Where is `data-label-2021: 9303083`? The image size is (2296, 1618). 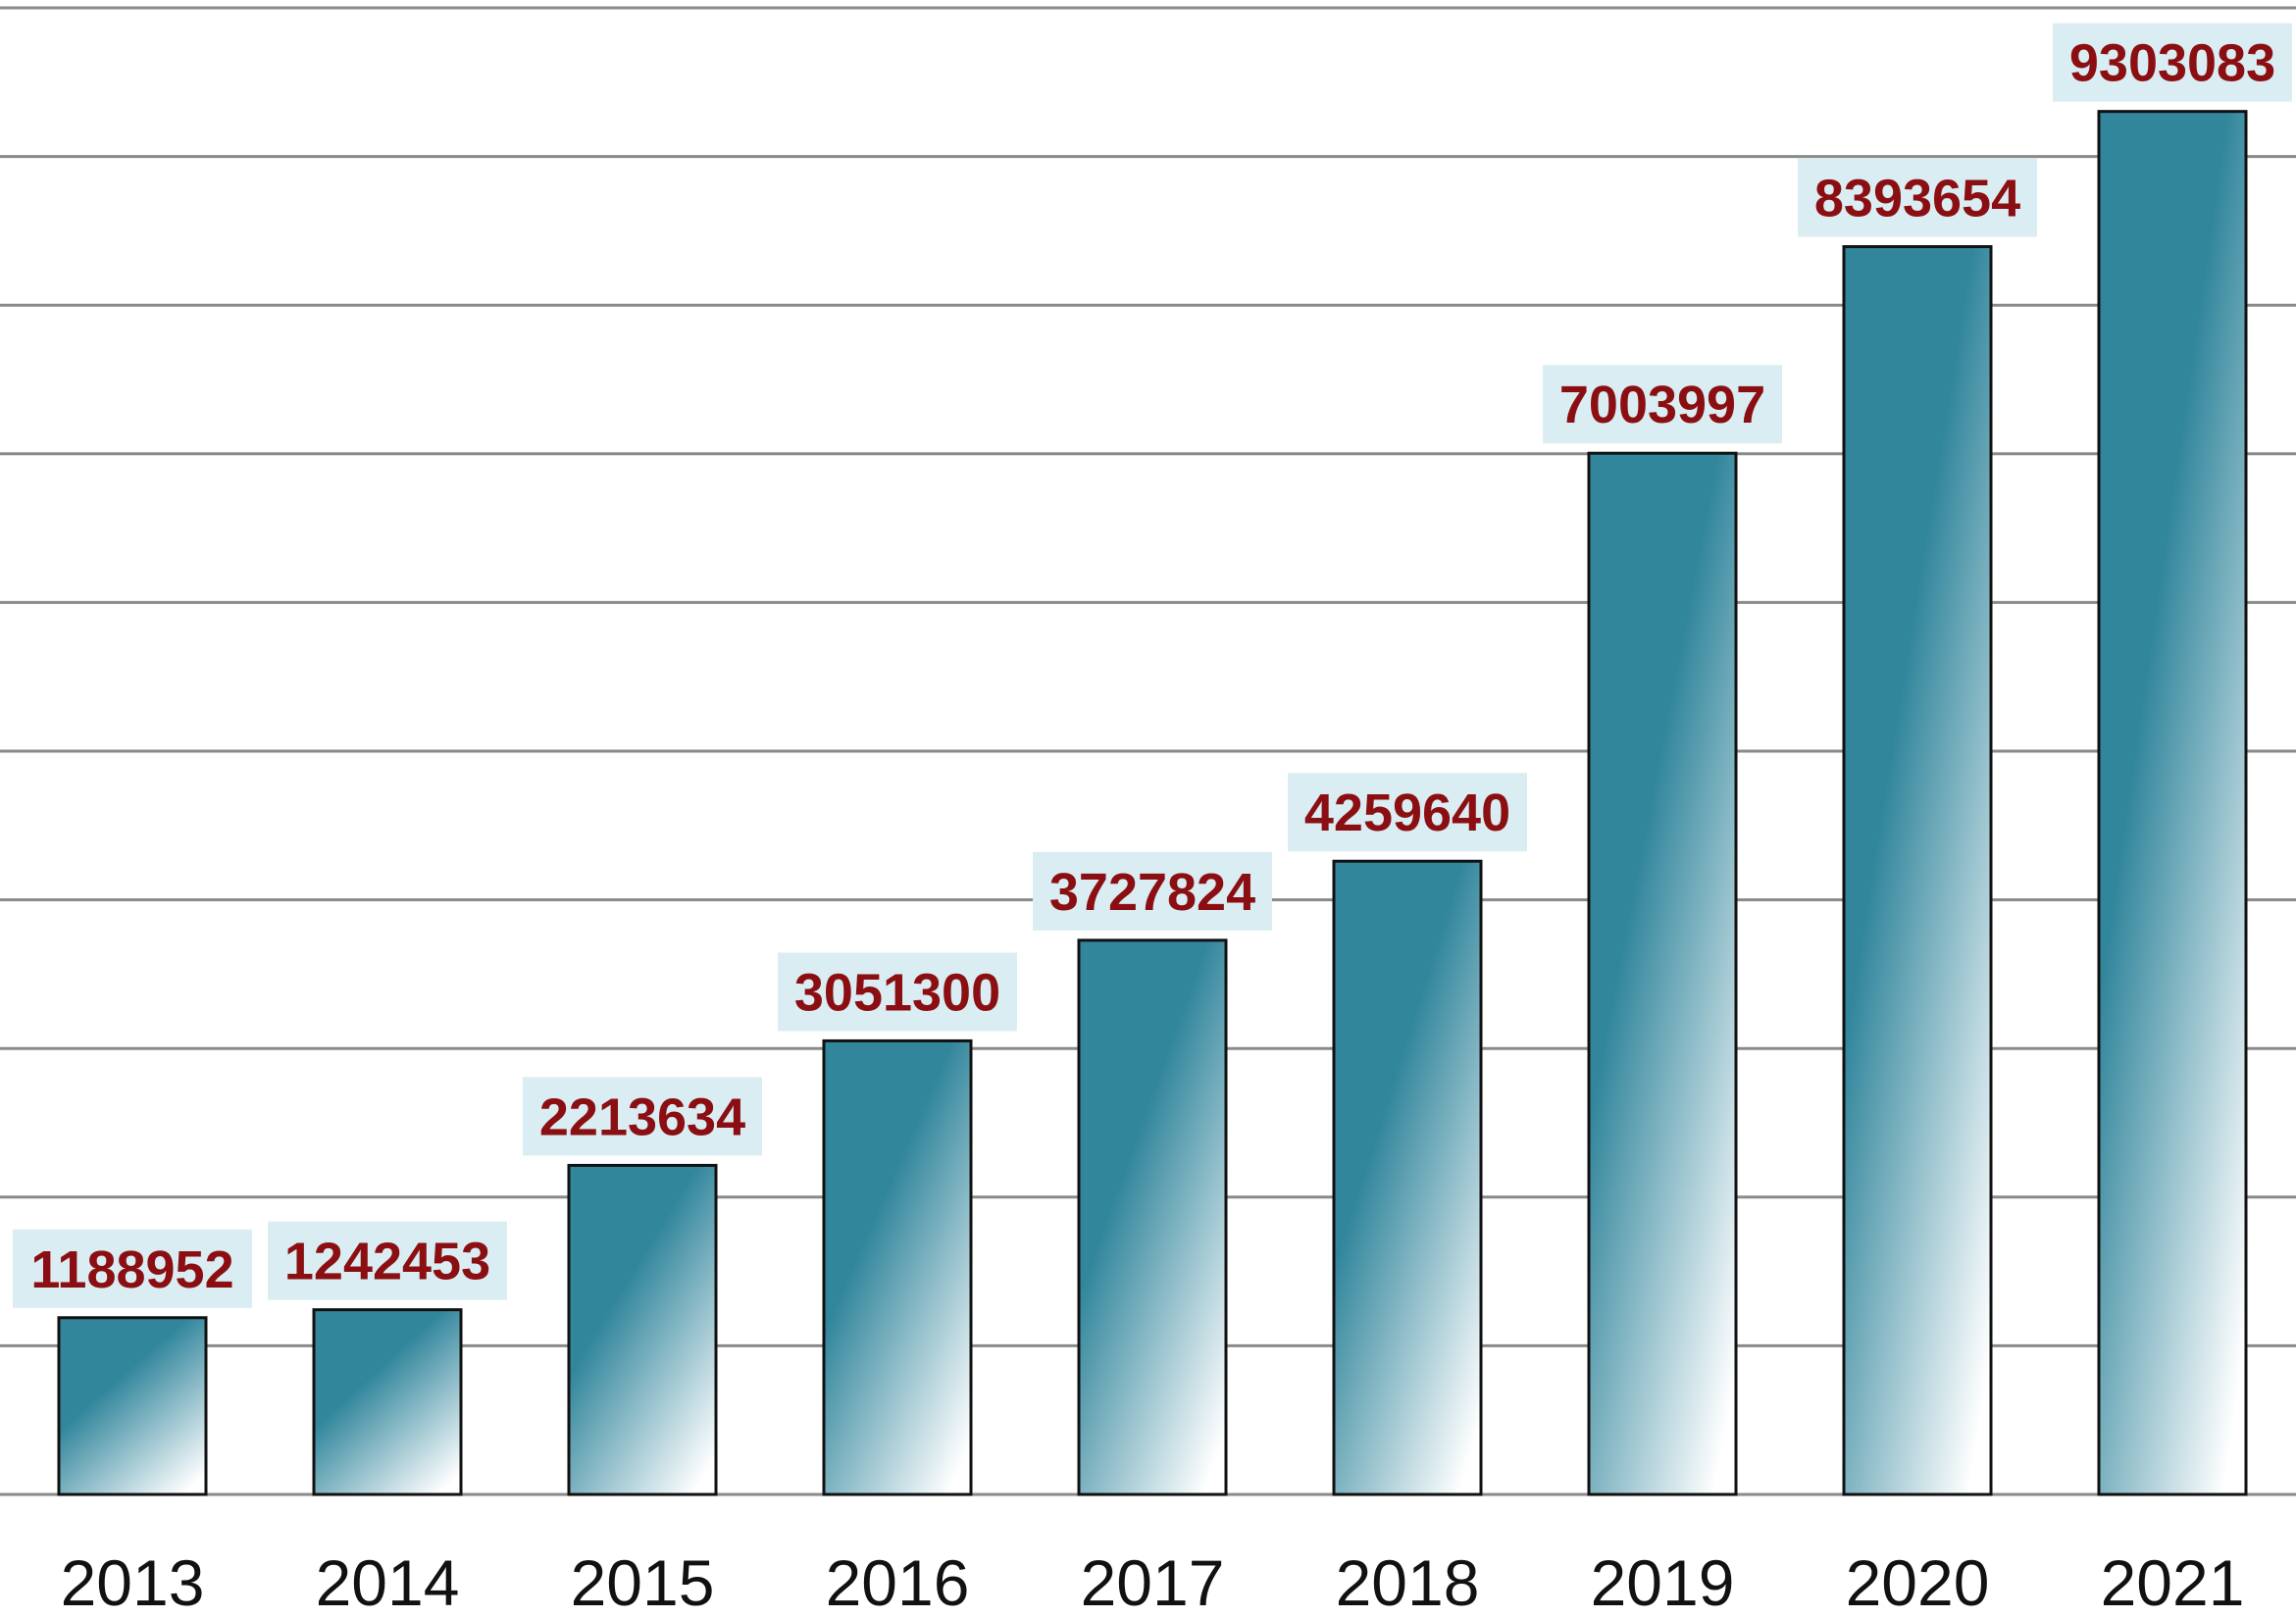 data-label-2021: 9303083 is located at coordinates (2172, 63).